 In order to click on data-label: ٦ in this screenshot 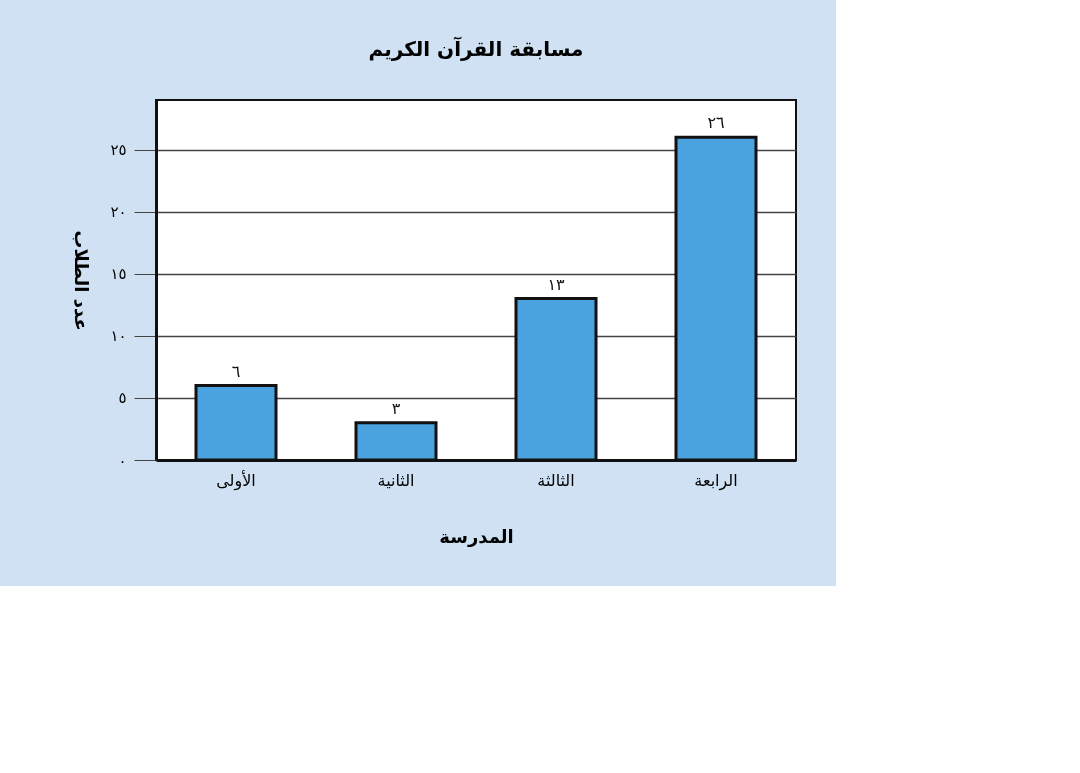, I will do `click(236, 371)`.